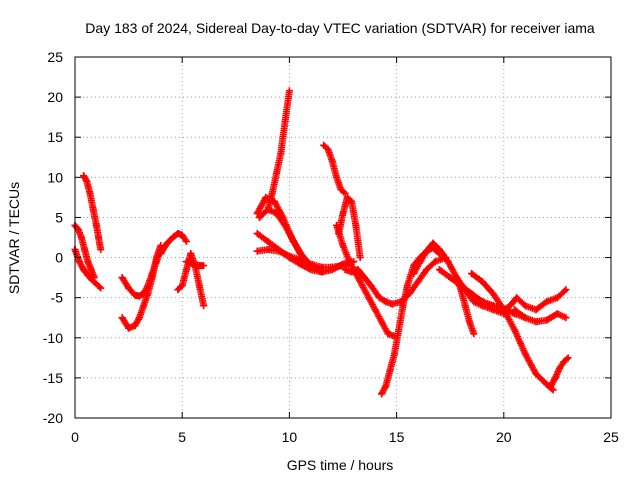 This screenshot has height=480, width=640. Describe the element at coordinates (611, 437) in the screenshot. I see `x-tick-label: 25` at that location.